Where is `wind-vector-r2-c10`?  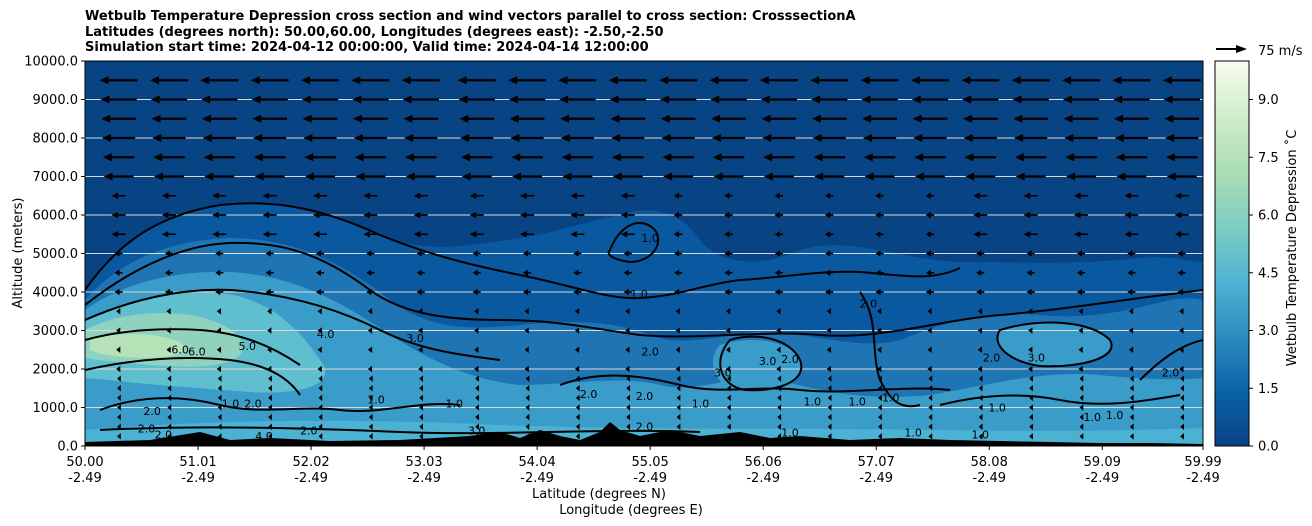
wind-vector-r2-c10 is located at coordinates (628, 417).